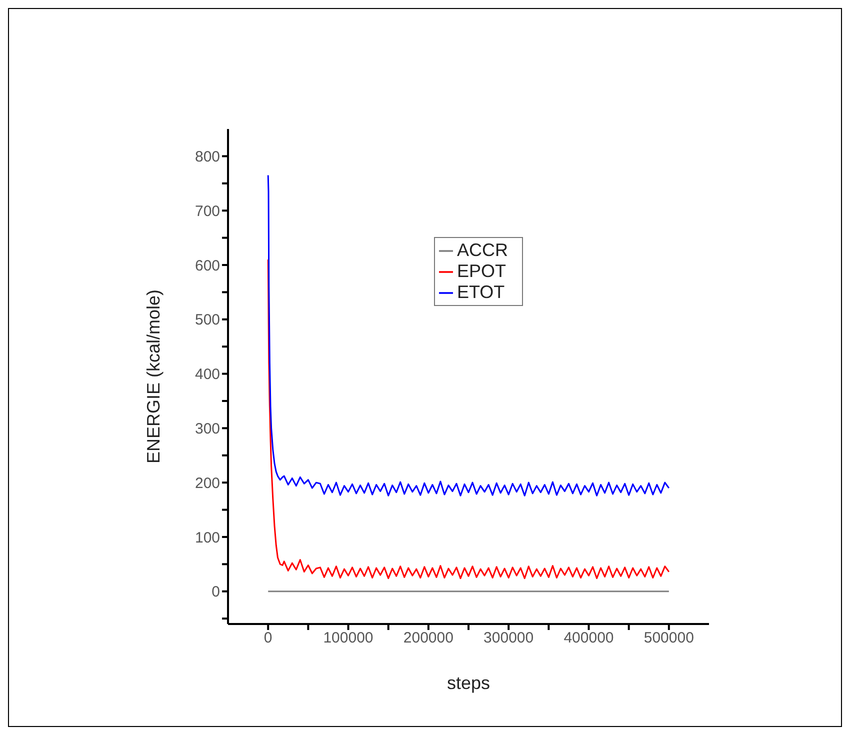  What do you see at coordinates (482, 250) in the screenshot?
I see `legend-label: ACCR` at bounding box center [482, 250].